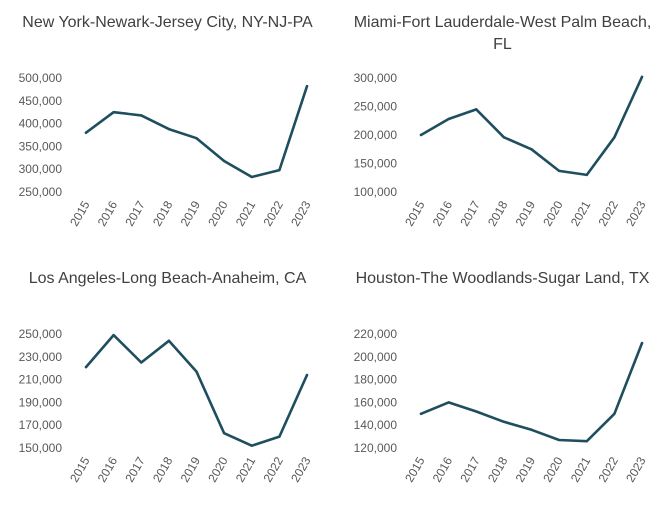  Describe the element at coordinates (41, 357) in the screenshot. I see `y-tick-label: 230,000` at that location.